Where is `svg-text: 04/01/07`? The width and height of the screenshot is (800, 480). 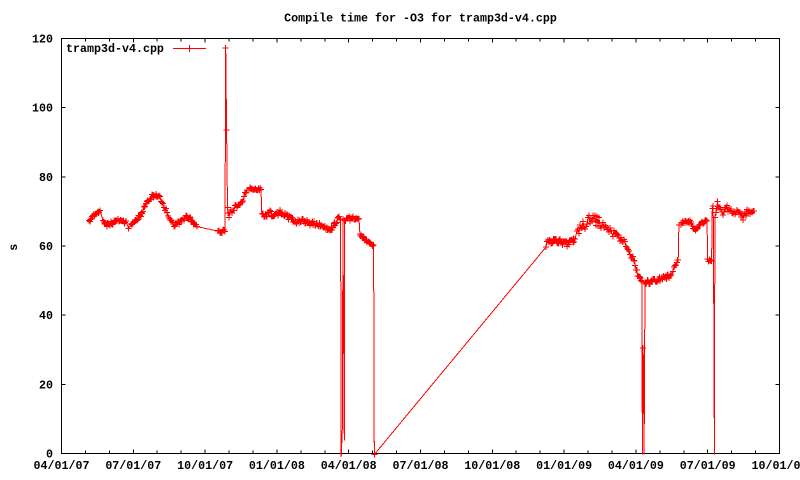
svg-text: 04/01/07 is located at coordinates (62, 466).